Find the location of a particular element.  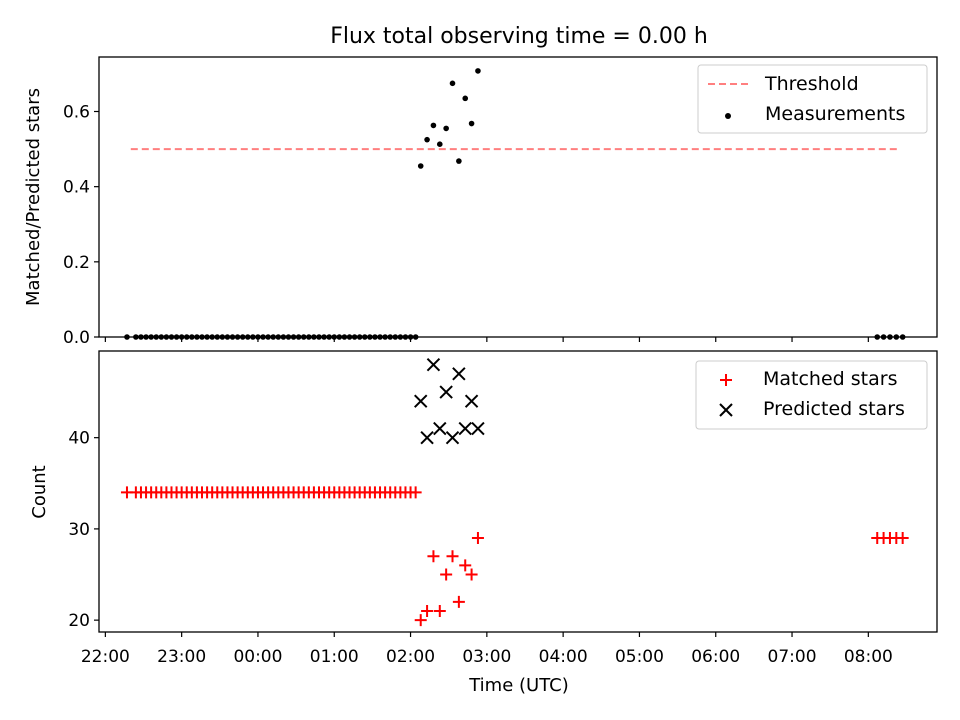

x-tick-label: 07:00 is located at coordinates (792, 657).